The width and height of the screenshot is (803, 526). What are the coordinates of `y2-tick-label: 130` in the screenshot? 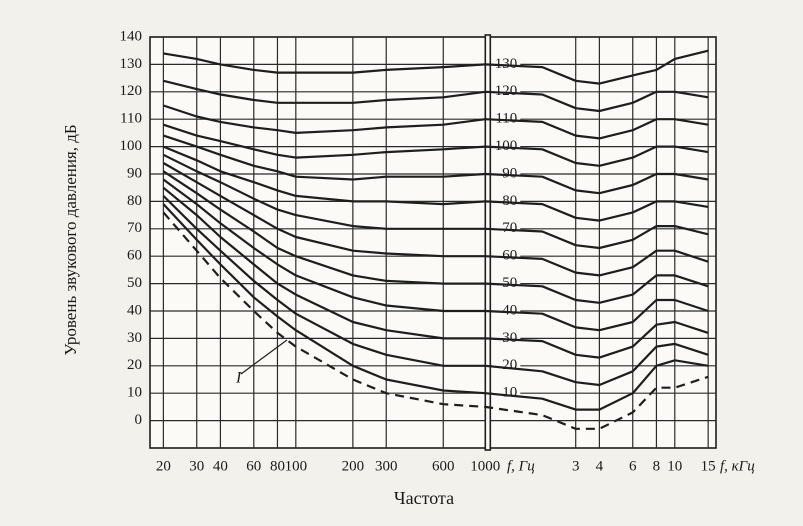 It's located at (506, 64).